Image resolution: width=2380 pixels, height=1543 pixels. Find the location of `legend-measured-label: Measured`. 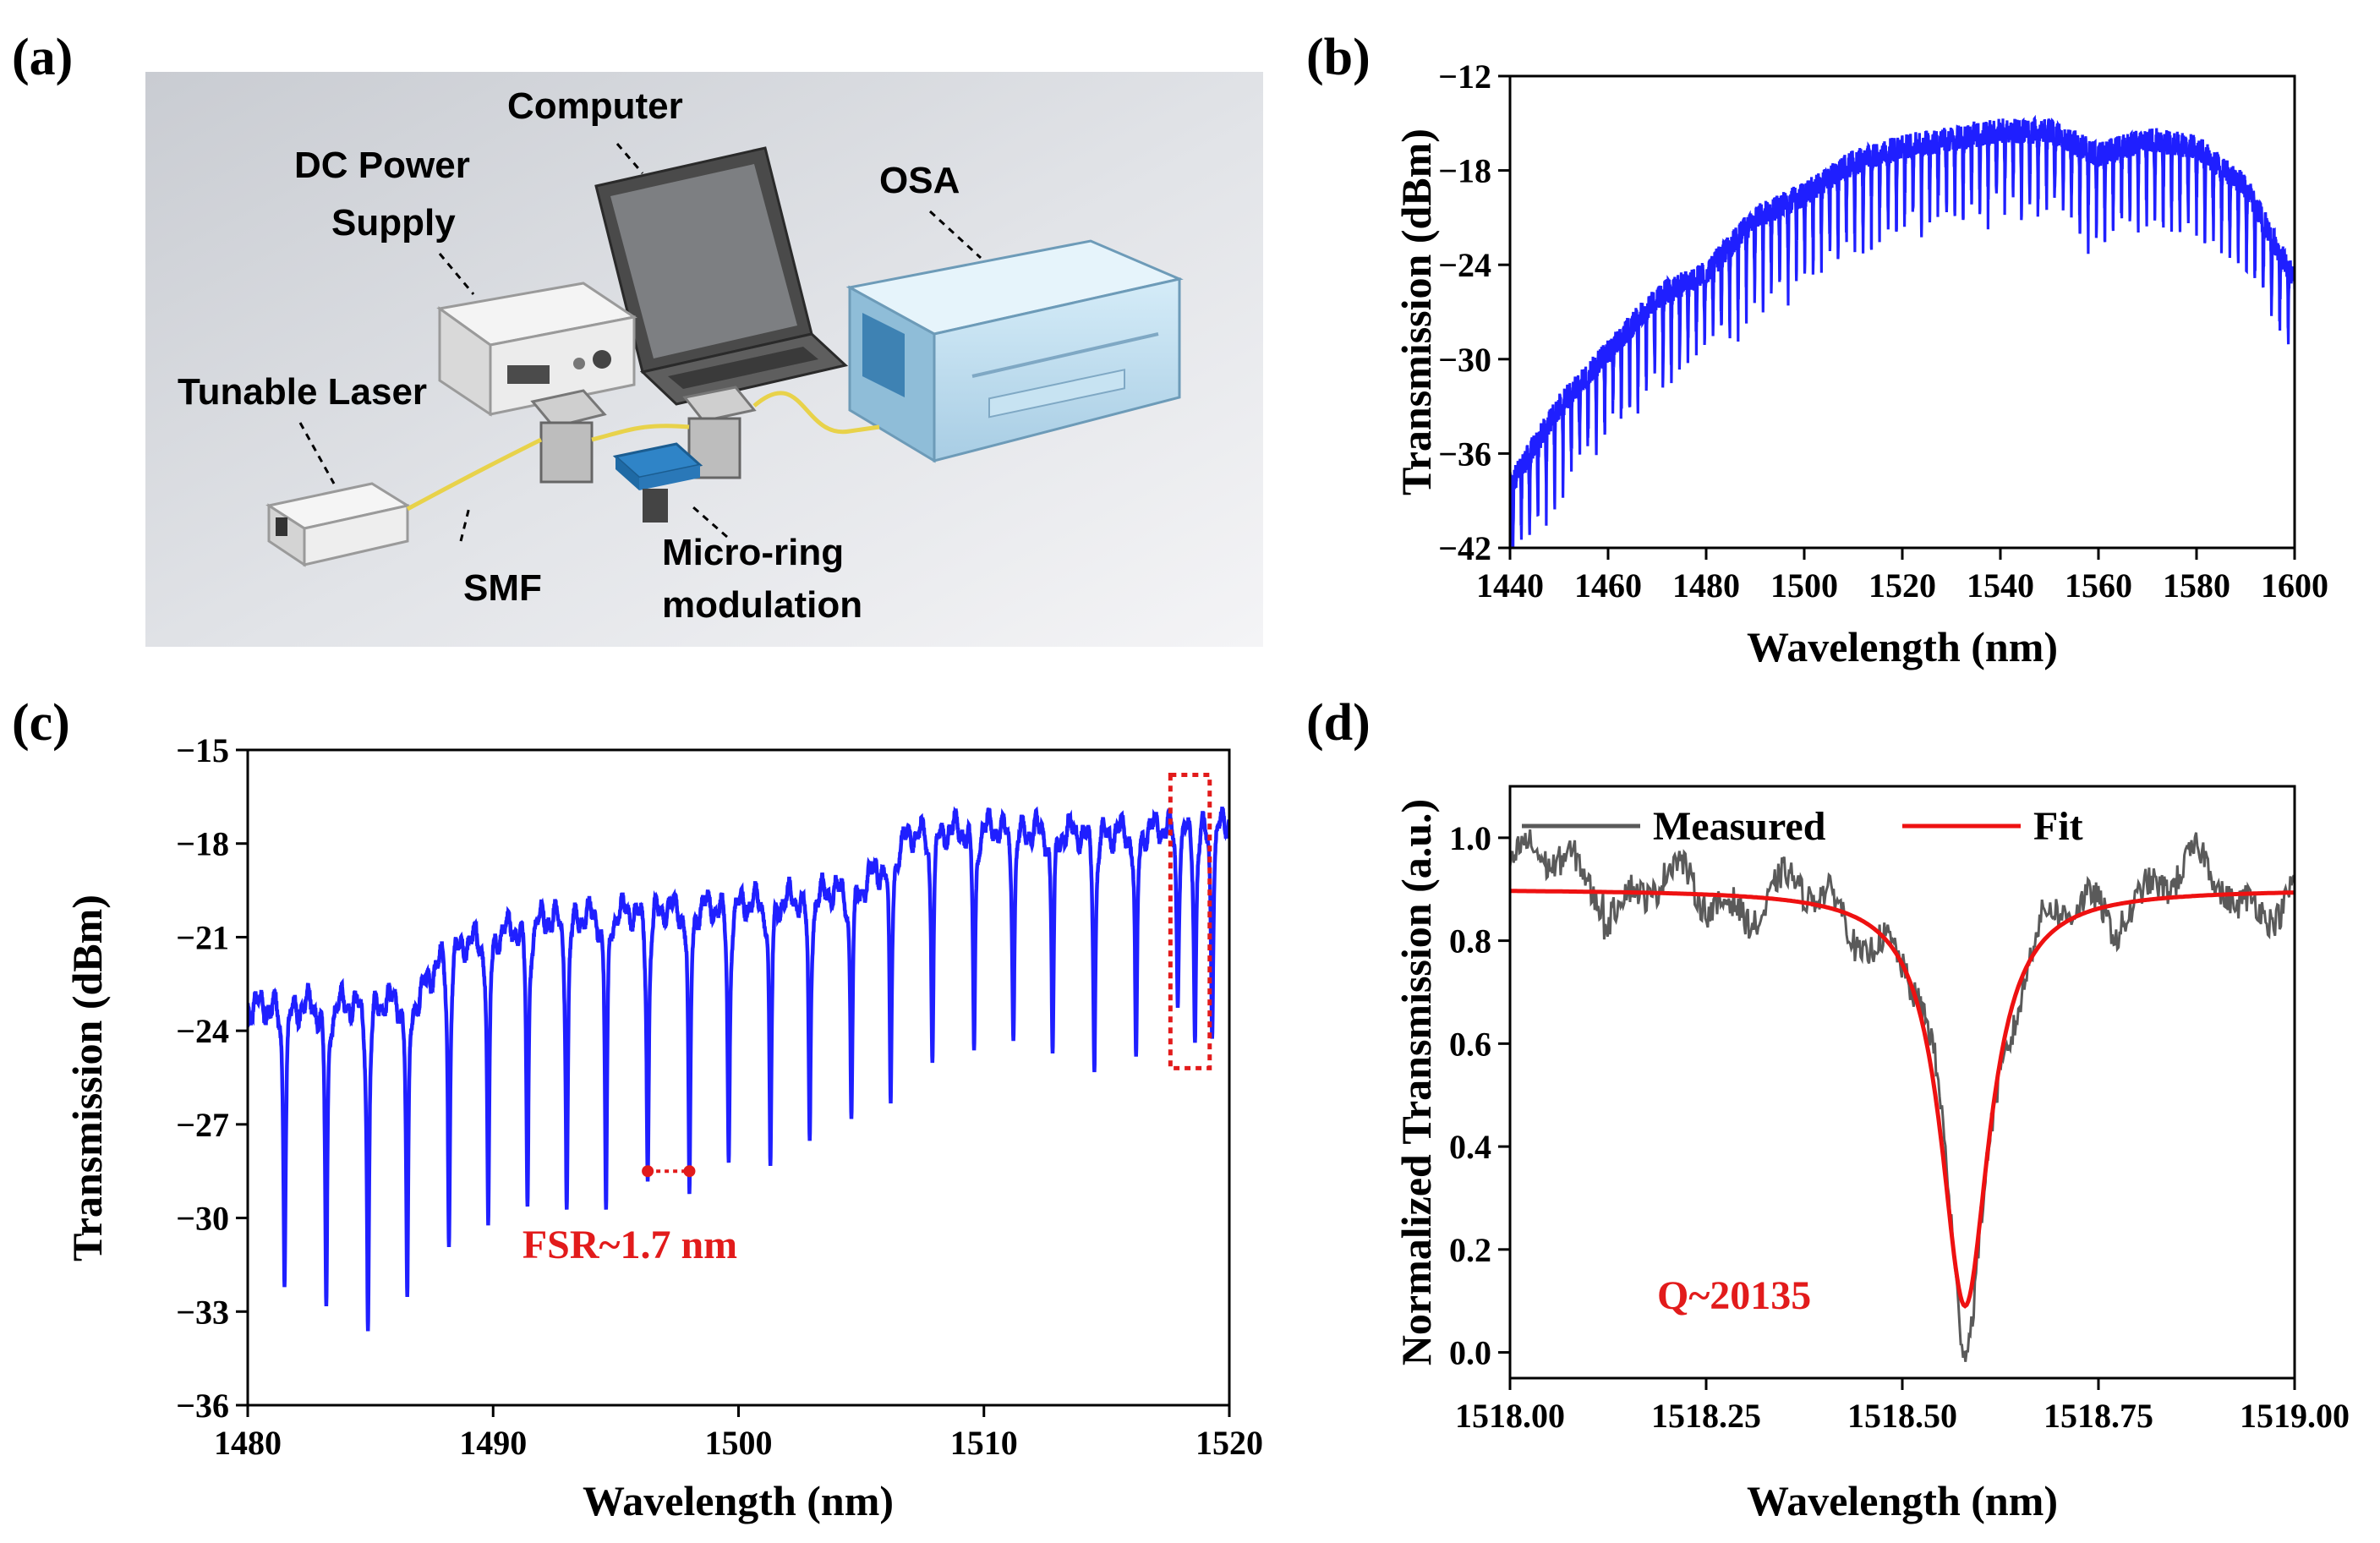

legend-measured-label: Measured is located at coordinates (1739, 826).